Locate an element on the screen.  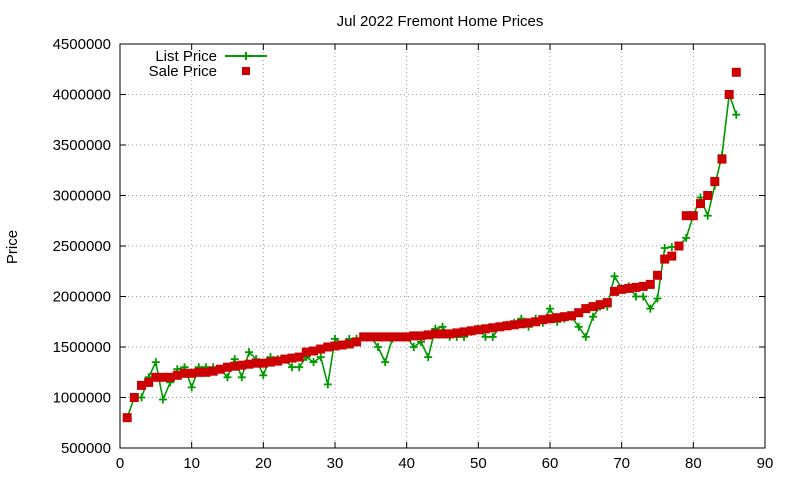
legend-entry-sale-price: Sale Price is located at coordinates (199, 71).